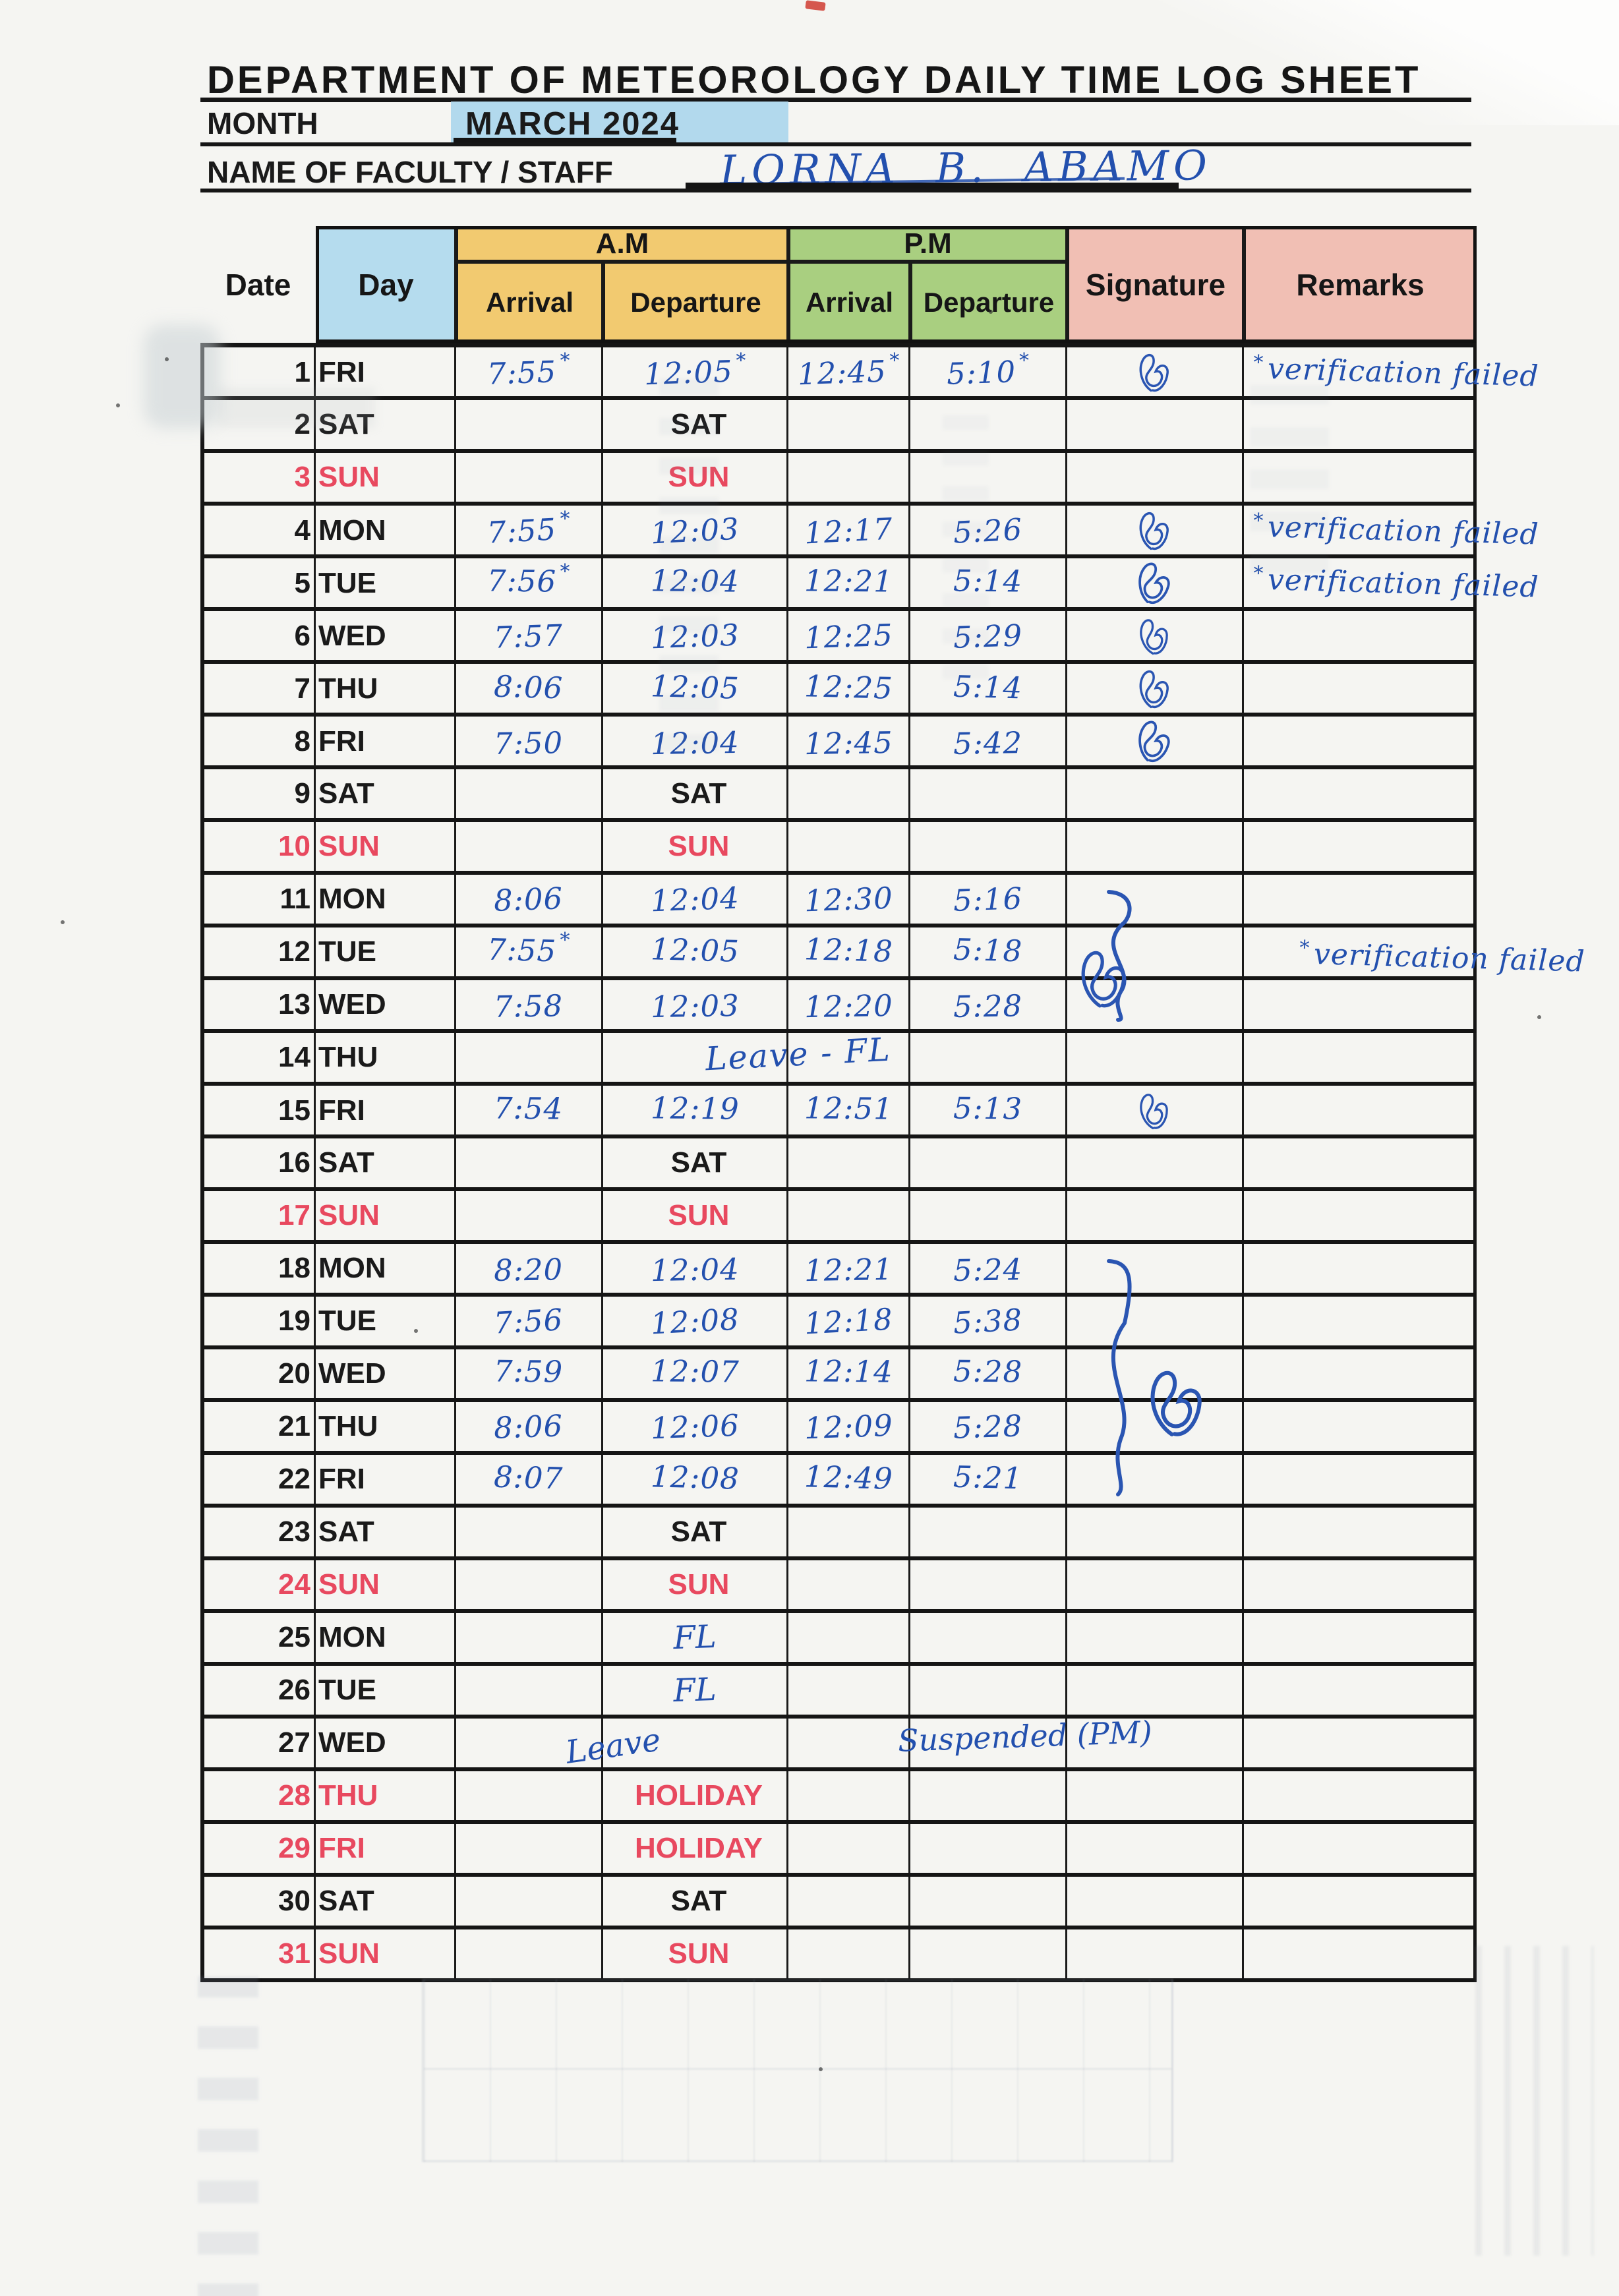 This screenshot has height=2296, width=1619. I want to click on handwritten-time: 5:28, so click(988, 1371).